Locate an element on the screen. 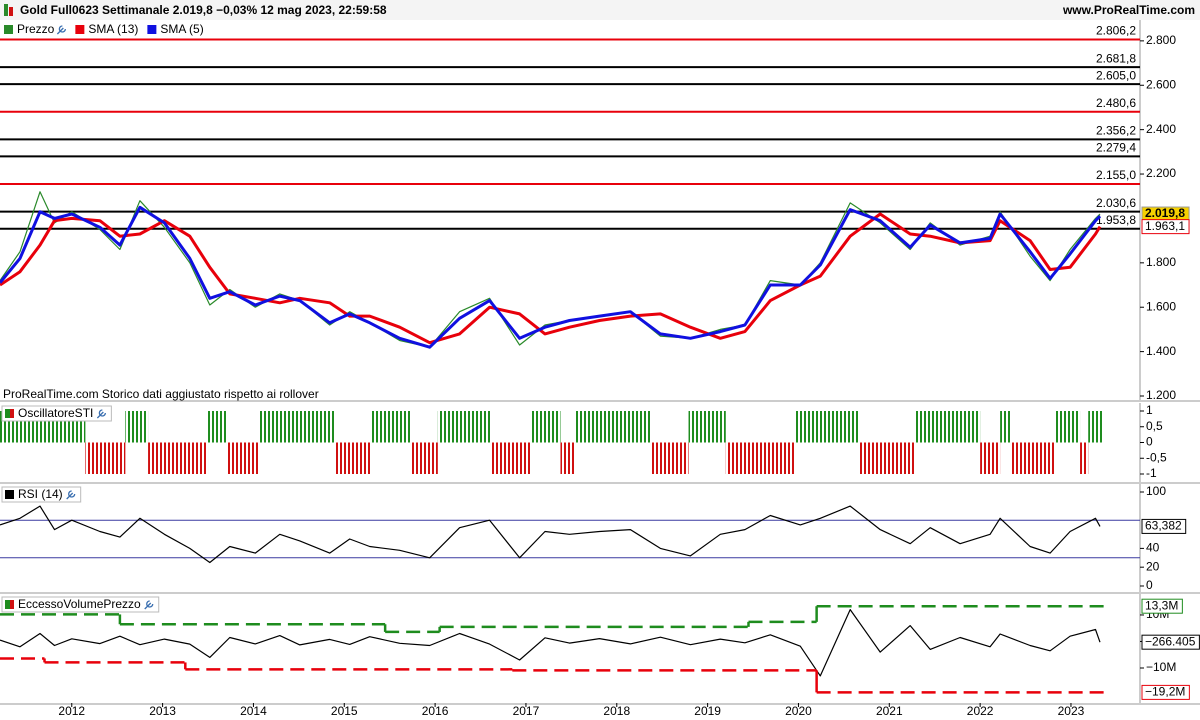 The width and height of the screenshot is (1200, 720). x-tick-label: 2019 is located at coordinates (707, 711).